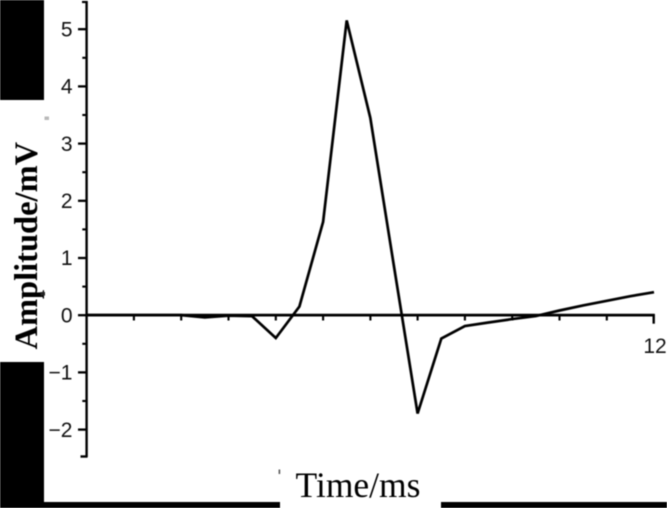 The image size is (667, 508). Describe the element at coordinates (654, 346) in the screenshot. I see `svg-text: 12` at that location.